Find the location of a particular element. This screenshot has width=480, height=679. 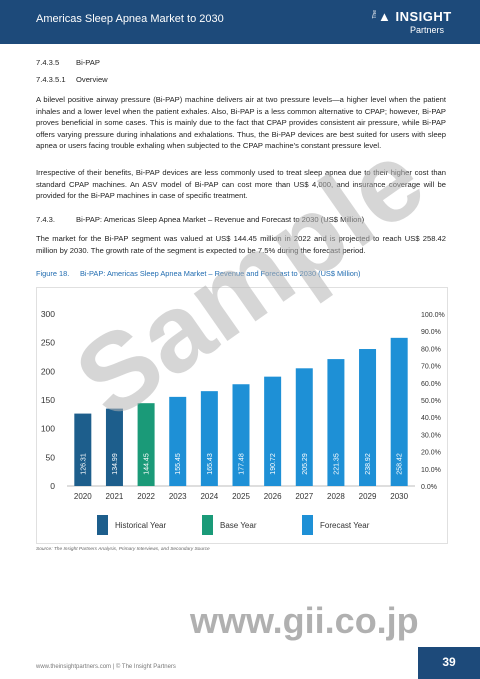

x-tick-label: 2026 is located at coordinates (273, 496).